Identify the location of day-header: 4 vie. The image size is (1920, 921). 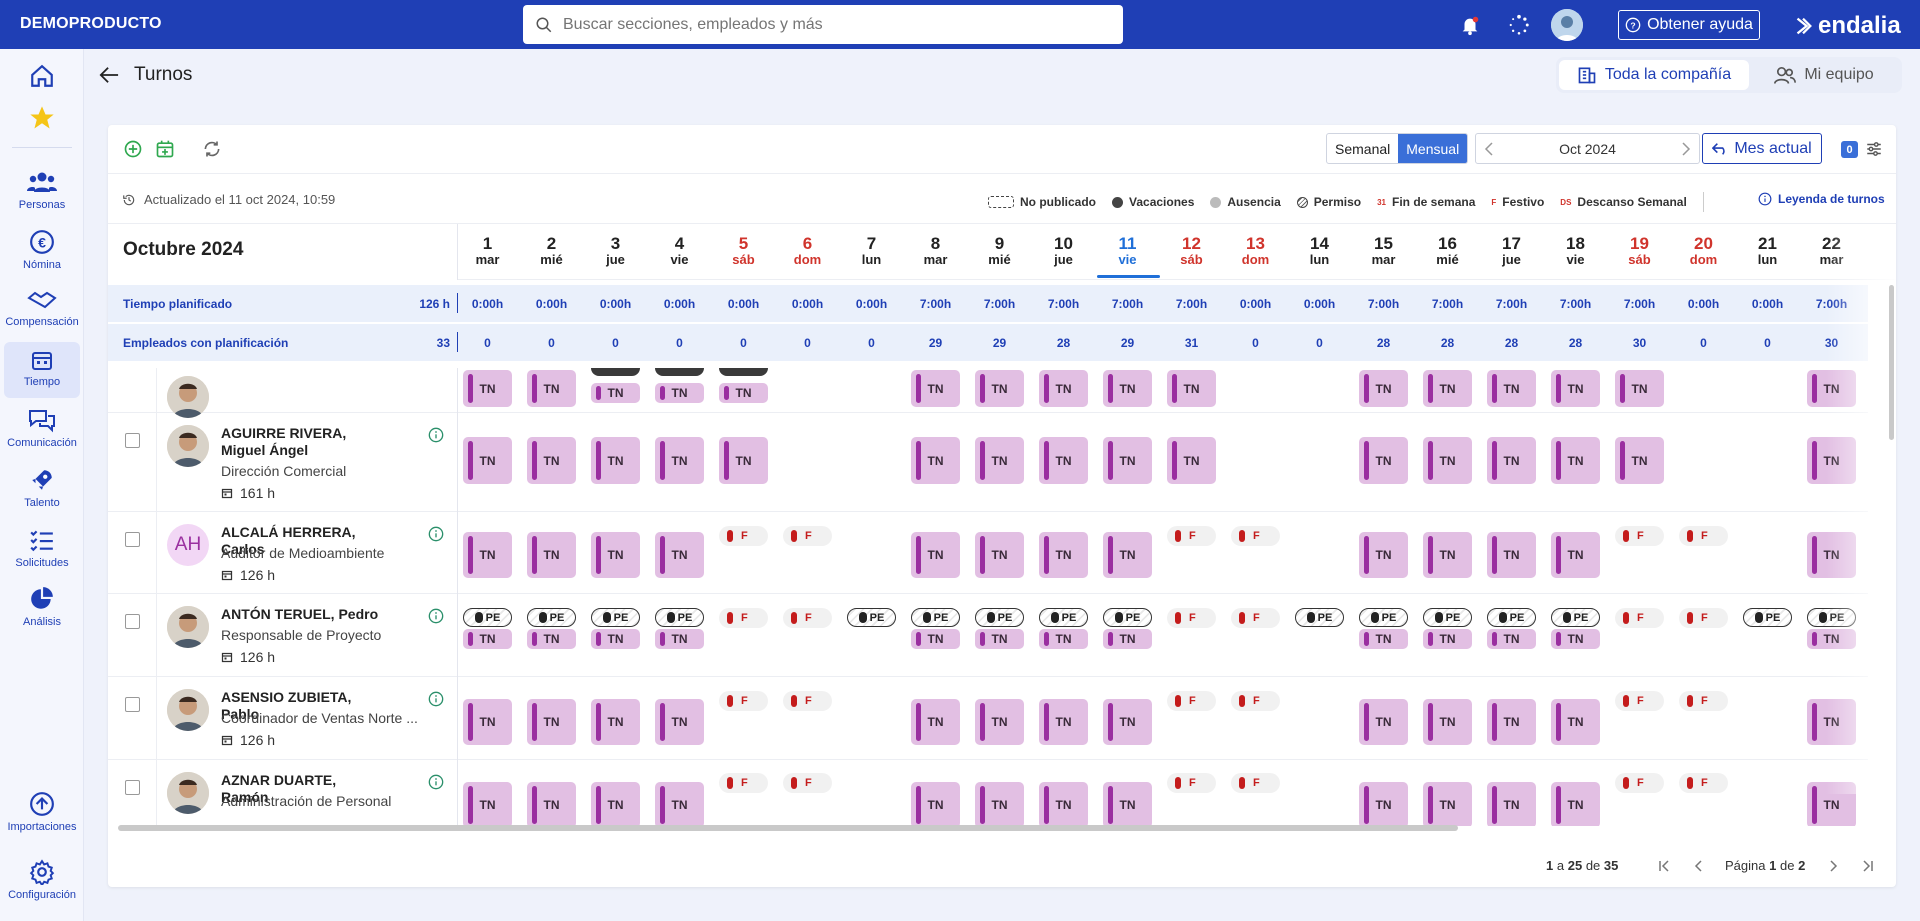
(680, 251).